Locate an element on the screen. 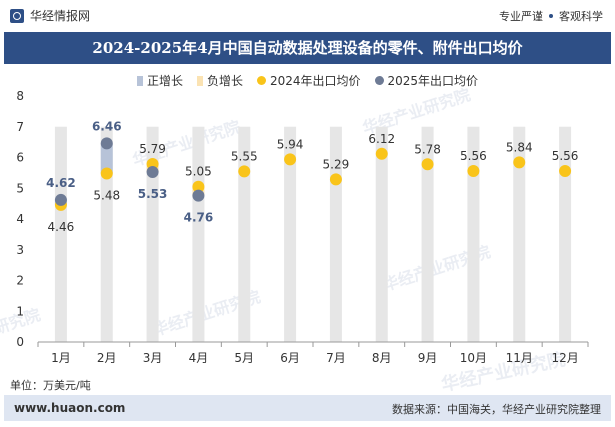  y-tick-label: 8 is located at coordinates (20, 96).